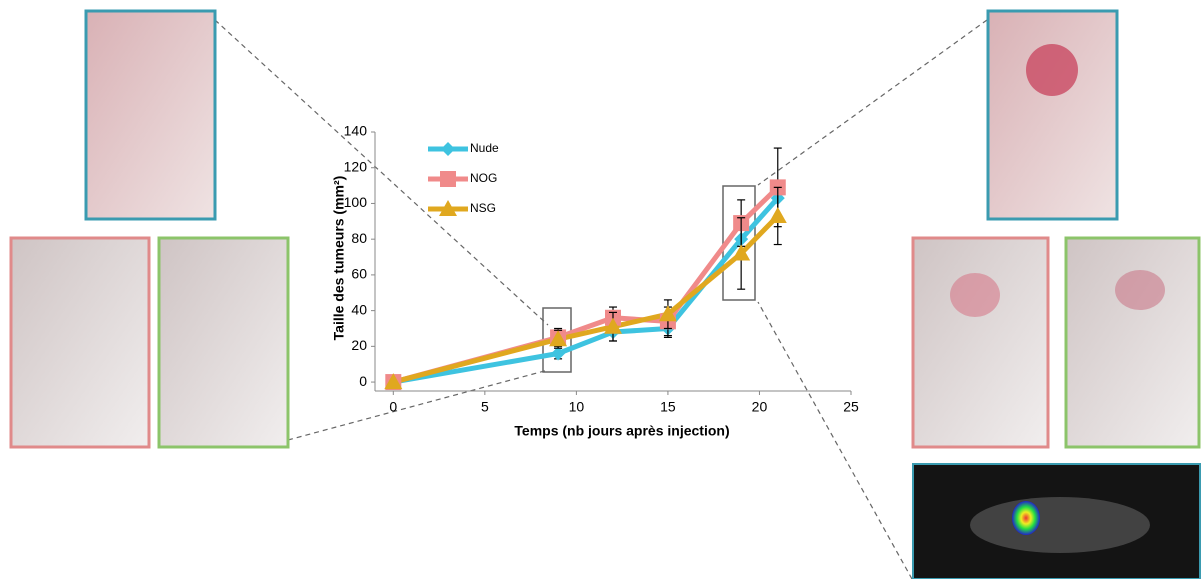  Describe the element at coordinates (1052, 115) in the screenshot. I see `photo-nude-late` at that location.